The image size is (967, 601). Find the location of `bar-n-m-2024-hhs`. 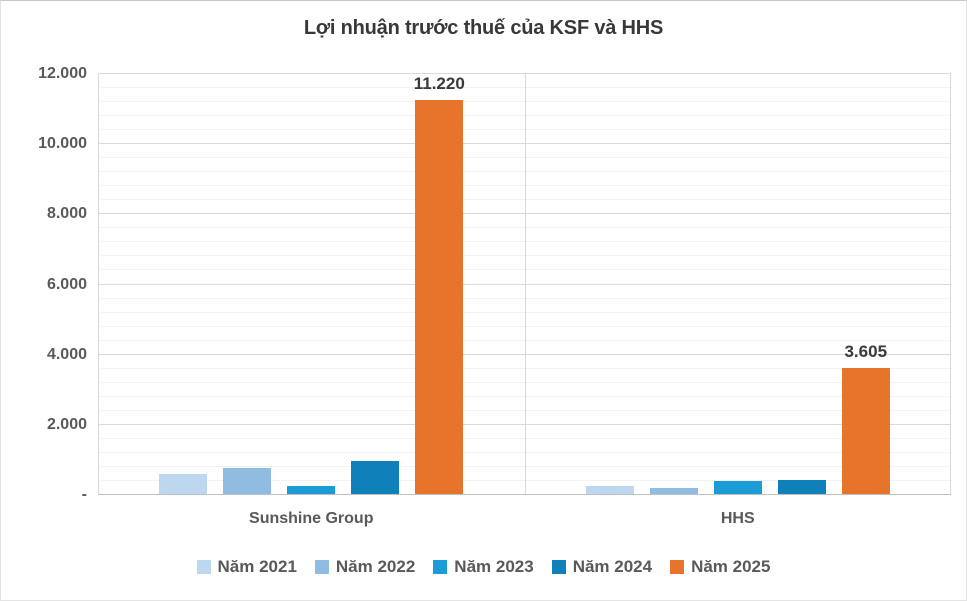

bar-n-m-2024-hhs is located at coordinates (801, 487).